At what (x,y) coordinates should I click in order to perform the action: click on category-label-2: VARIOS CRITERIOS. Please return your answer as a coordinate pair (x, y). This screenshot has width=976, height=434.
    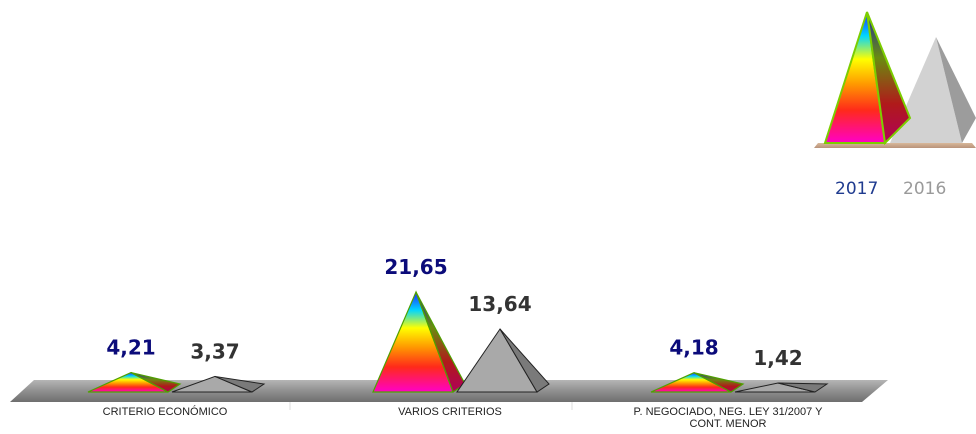
    Looking at the image, I should click on (450, 412).